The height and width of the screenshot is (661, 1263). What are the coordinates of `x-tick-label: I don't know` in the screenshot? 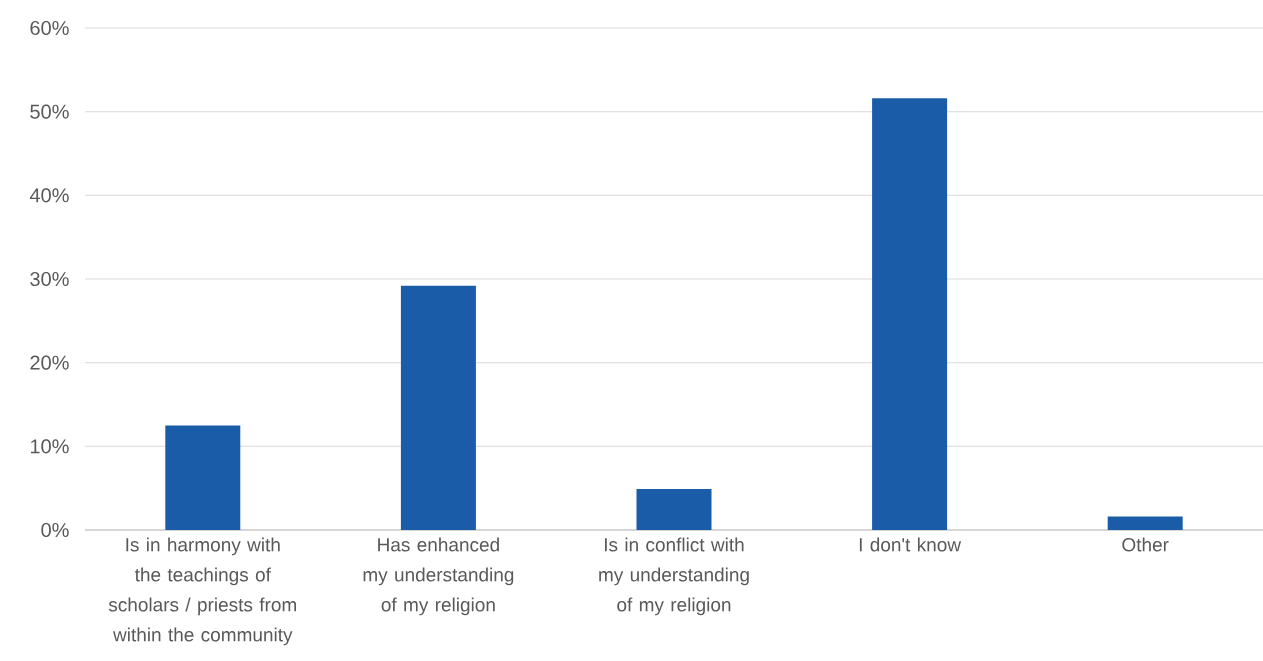 It's located at (910, 544).